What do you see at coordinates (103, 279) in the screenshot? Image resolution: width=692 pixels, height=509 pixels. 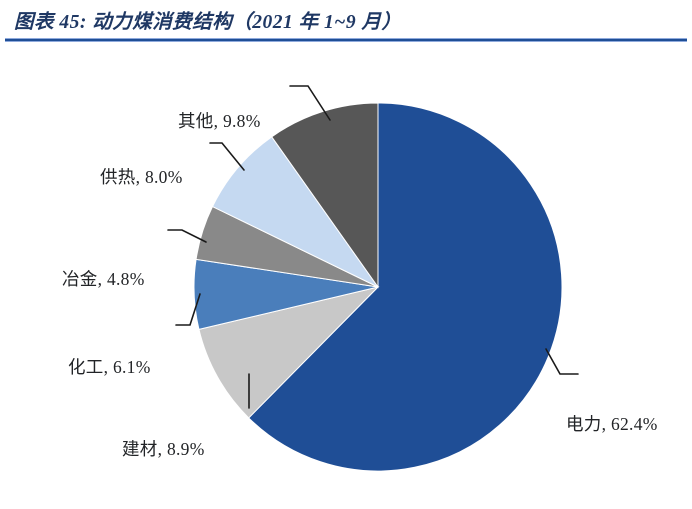 I see `pie-label-metallurgy: 冶金, 4.8%` at bounding box center [103, 279].